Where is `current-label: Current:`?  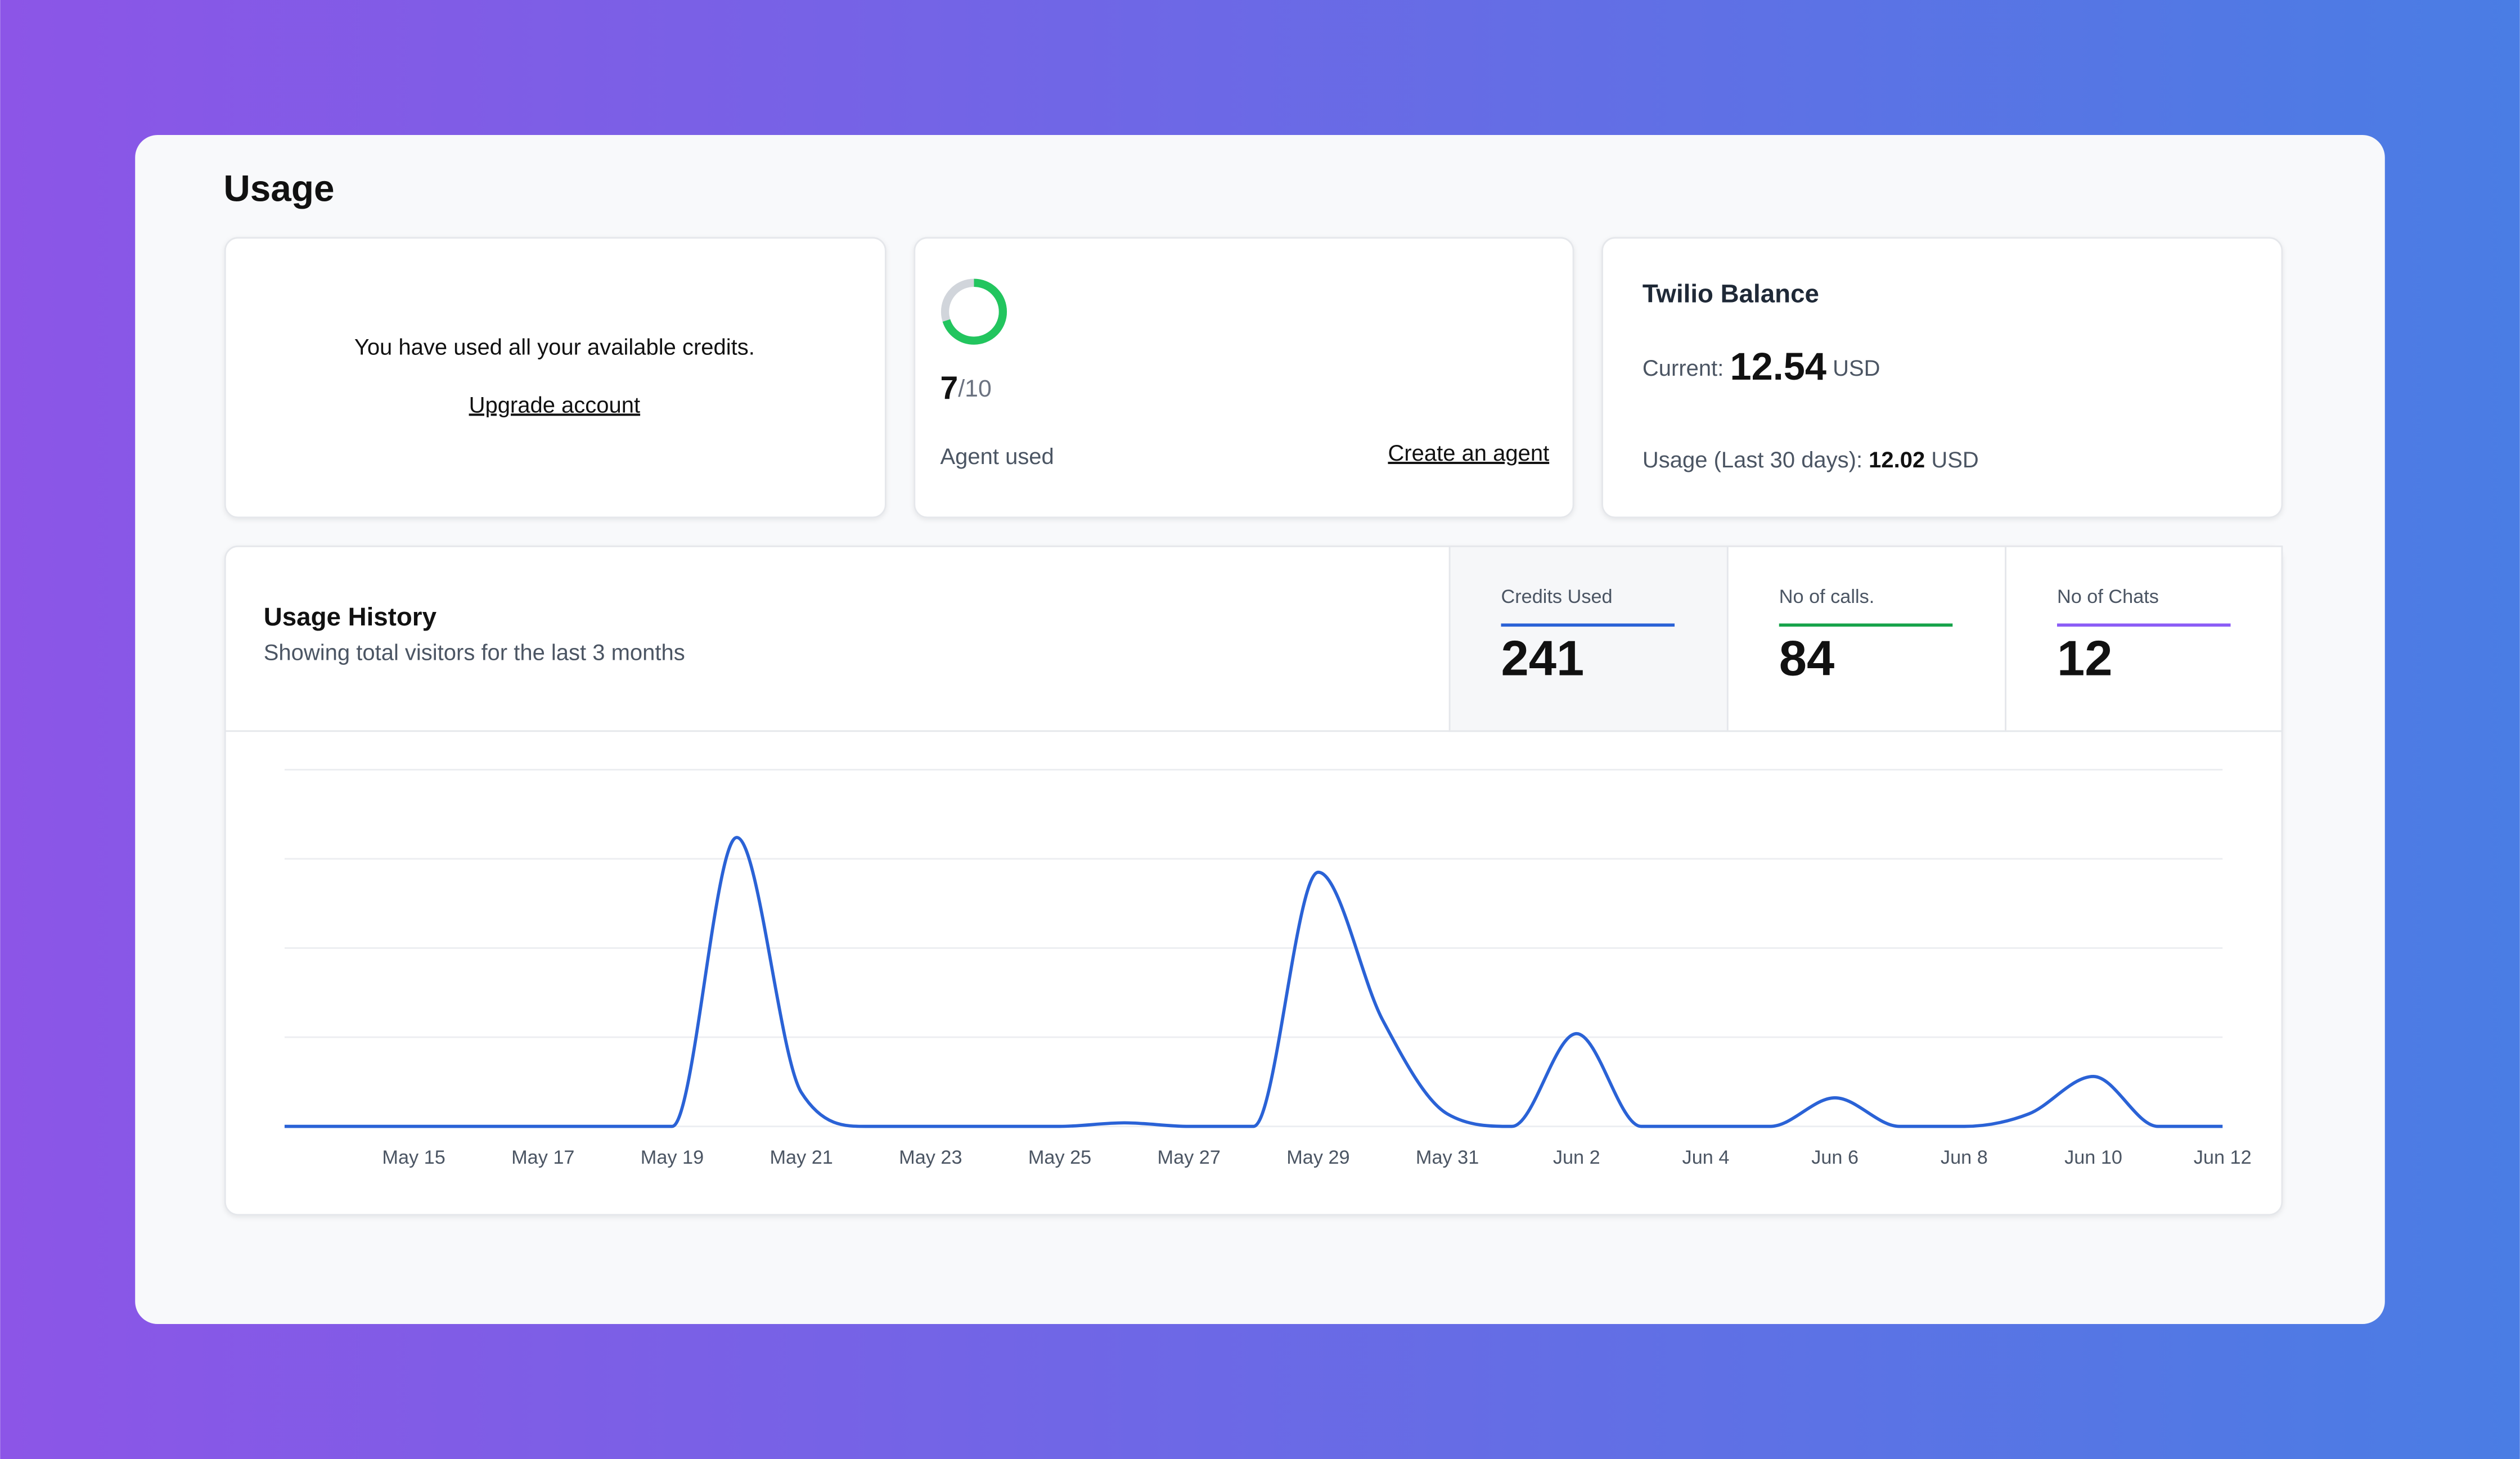 current-label: Current: is located at coordinates (1683, 368).